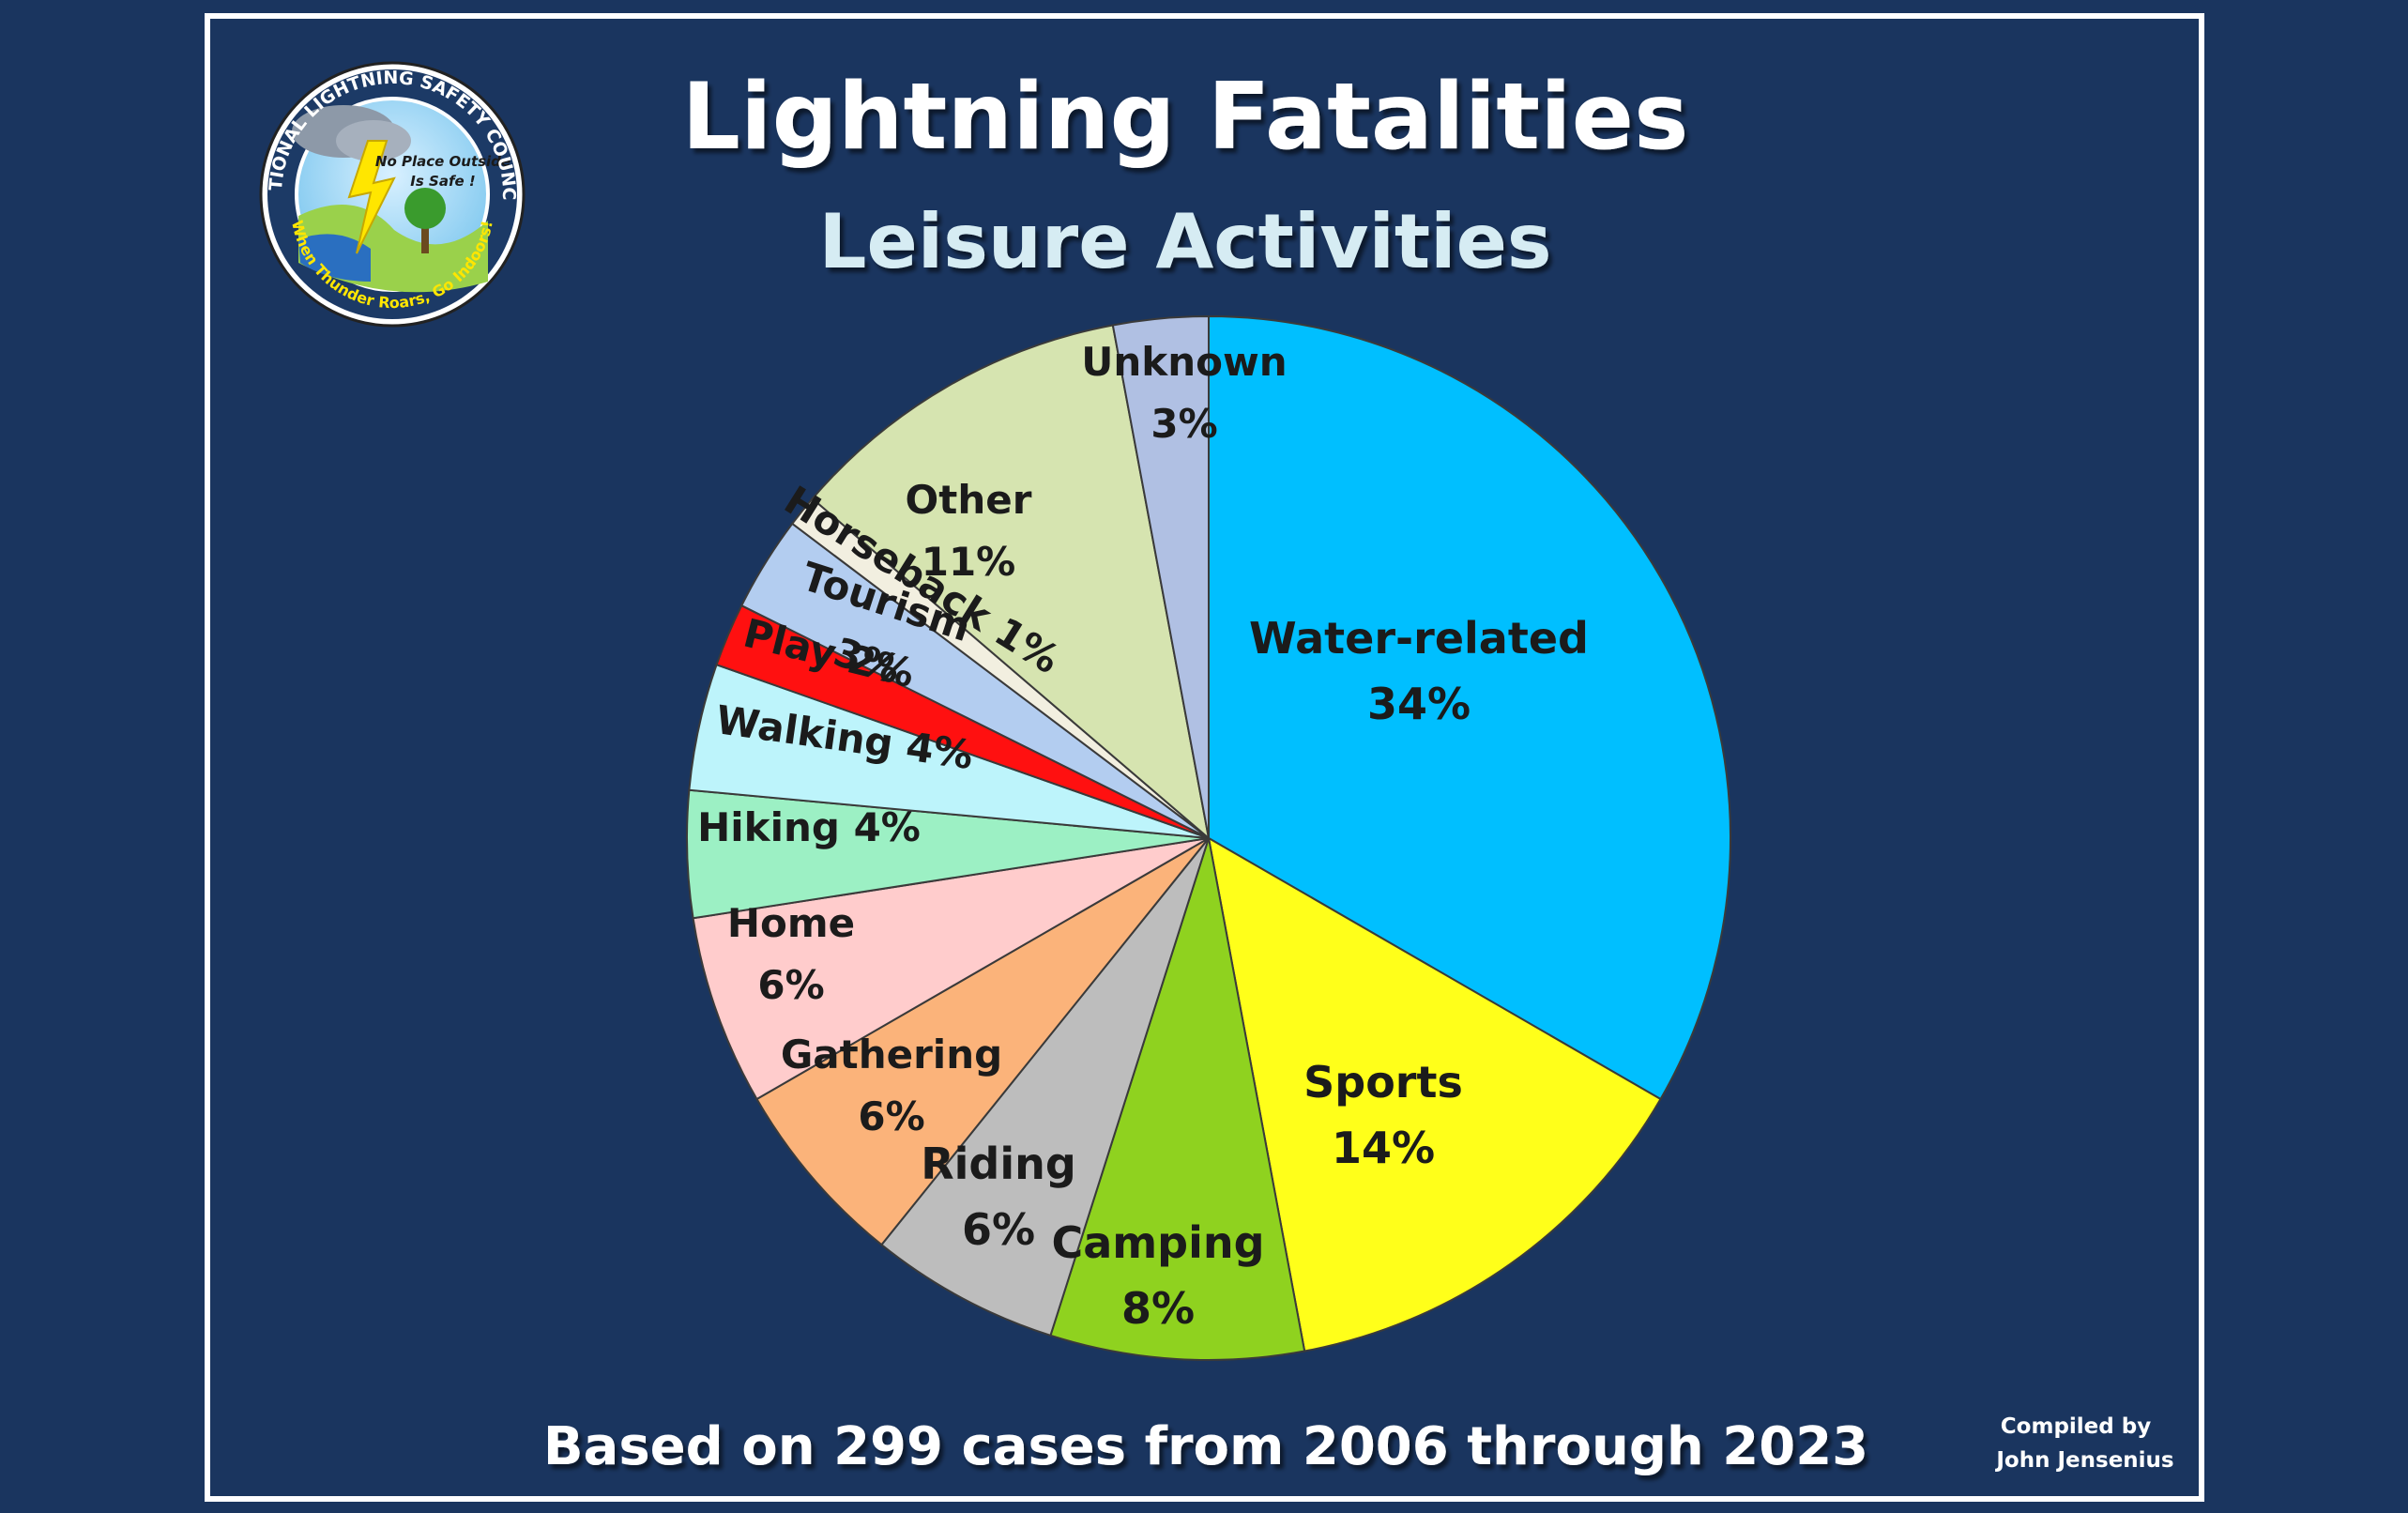  I want to click on pie-slice-gathering, so click(982, 1041).